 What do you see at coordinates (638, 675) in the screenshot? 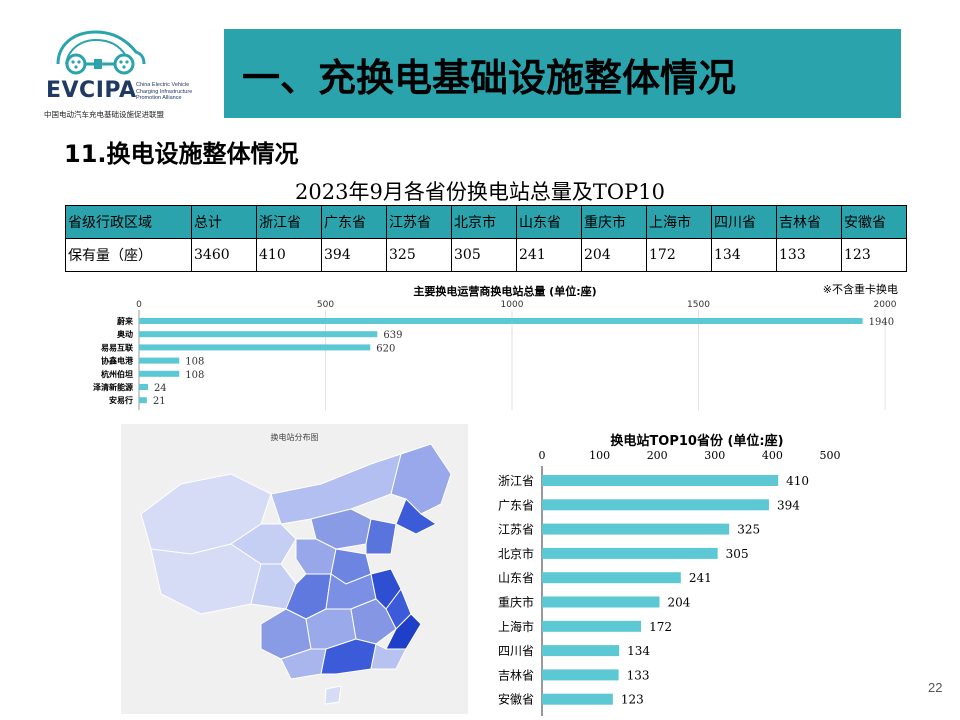
I see `data-label: 133` at bounding box center [638, 675].